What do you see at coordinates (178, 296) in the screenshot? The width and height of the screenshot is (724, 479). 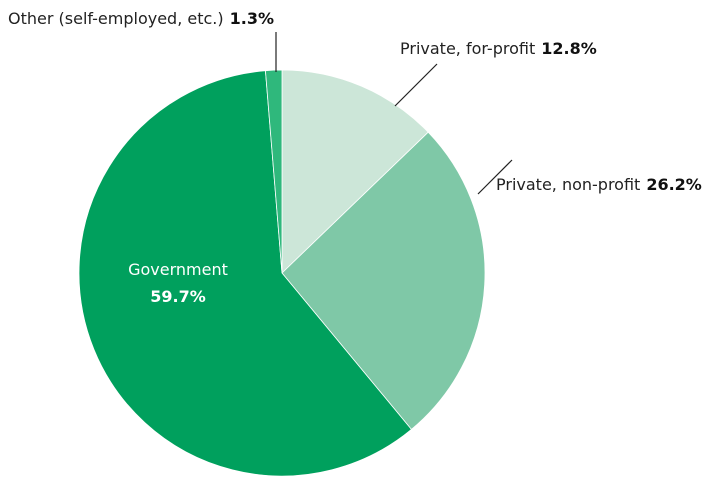 I see `slice-value-government: 59.7%` at bounding box center [178, 296].